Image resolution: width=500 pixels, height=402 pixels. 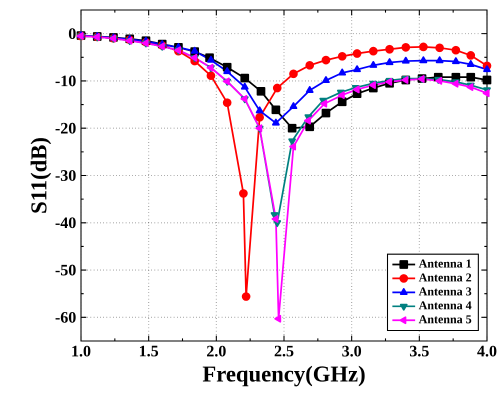 What do you see at coordinates (66, 81) in the screenshot?
I see `y-tick-label: -10` at bounding box center [66, 81].